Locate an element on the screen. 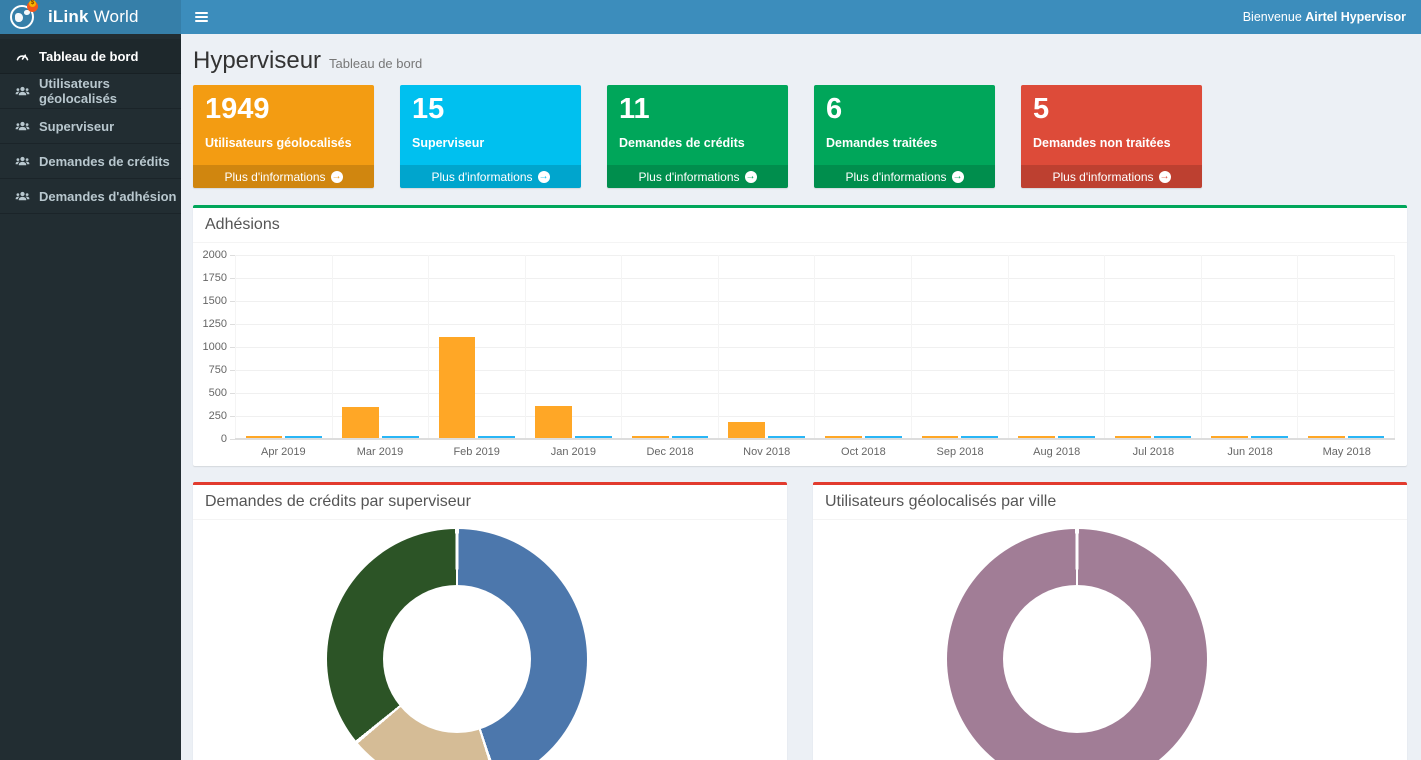  y-axis-tick-label: 1000 is located at coordinates (219, 347).